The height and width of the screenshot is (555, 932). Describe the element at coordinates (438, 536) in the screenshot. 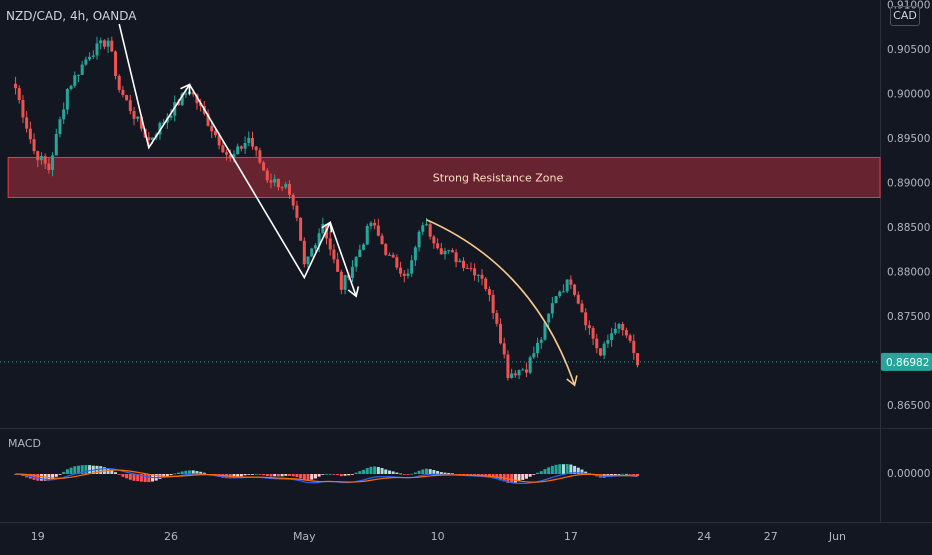

I see `x-tick-label: 10` at that location.